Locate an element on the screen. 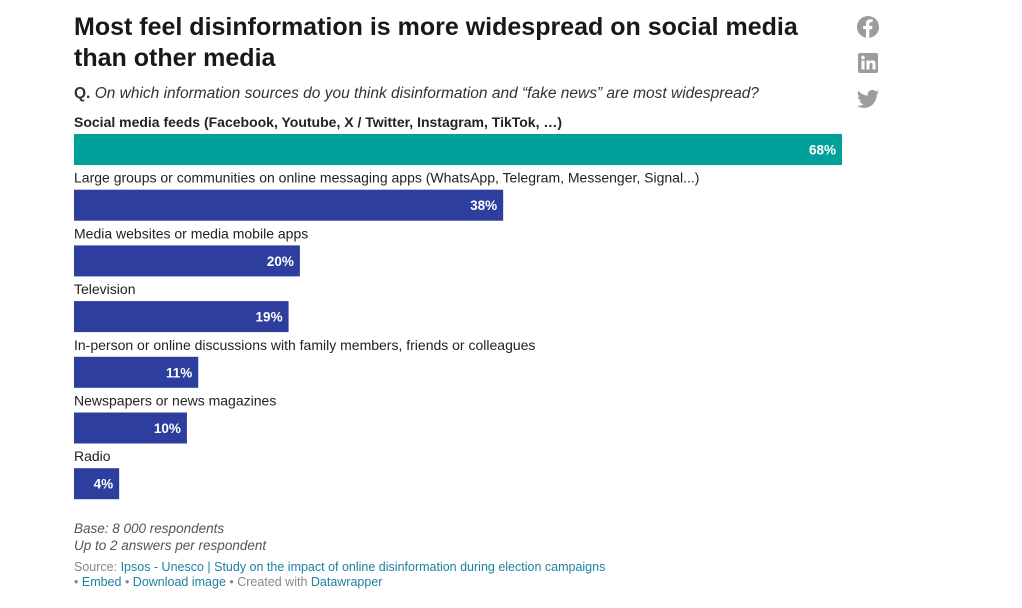 The height and width of the screenshot is (608, 1022). bar-value-label: 11% is located at coordinates (179, 372).